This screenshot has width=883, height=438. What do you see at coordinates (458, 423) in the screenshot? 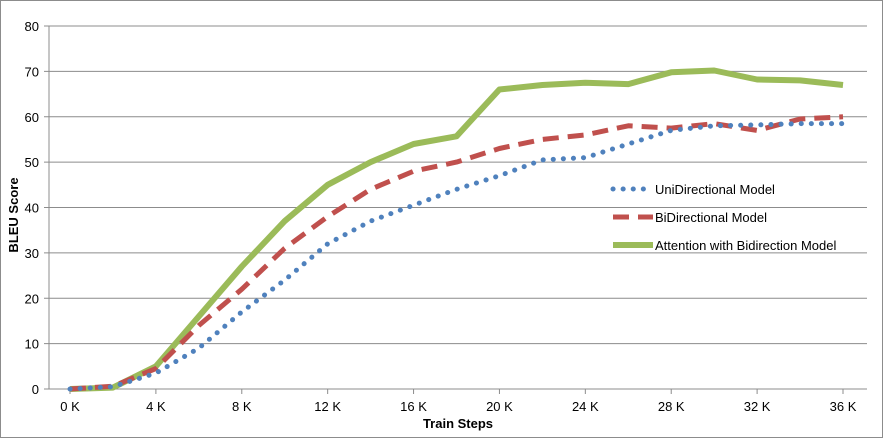
I see `x-axis-title: Train Steps` at bounding box center [458, 423].